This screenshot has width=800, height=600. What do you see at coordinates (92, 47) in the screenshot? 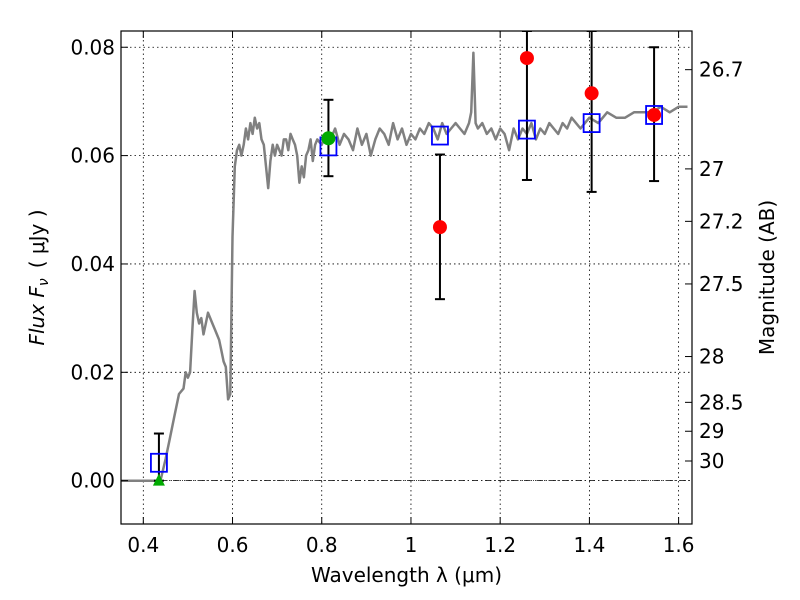
I see `y-tick-label: 0.08` at bounding box center [92, 47].